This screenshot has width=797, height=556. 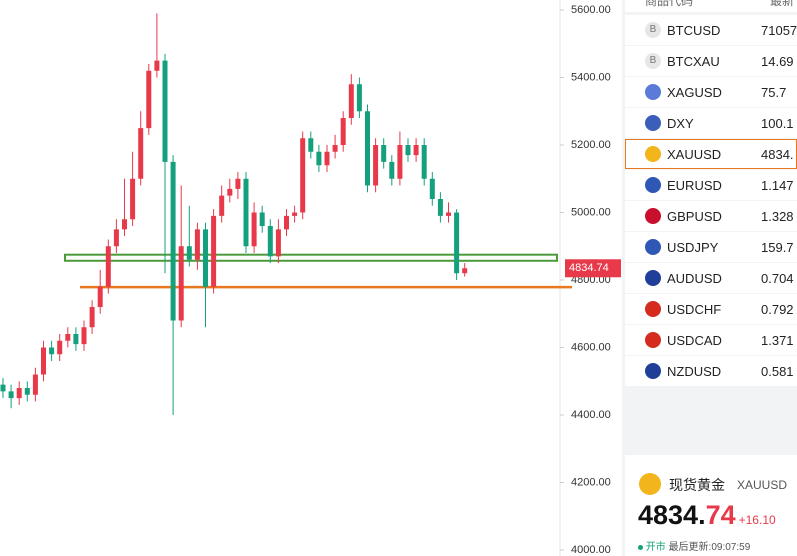 What do you see at coordinates (591, 550) in the screenshot?
I see `y-tick-label: 4000.00` at bounding box center [591, 550].